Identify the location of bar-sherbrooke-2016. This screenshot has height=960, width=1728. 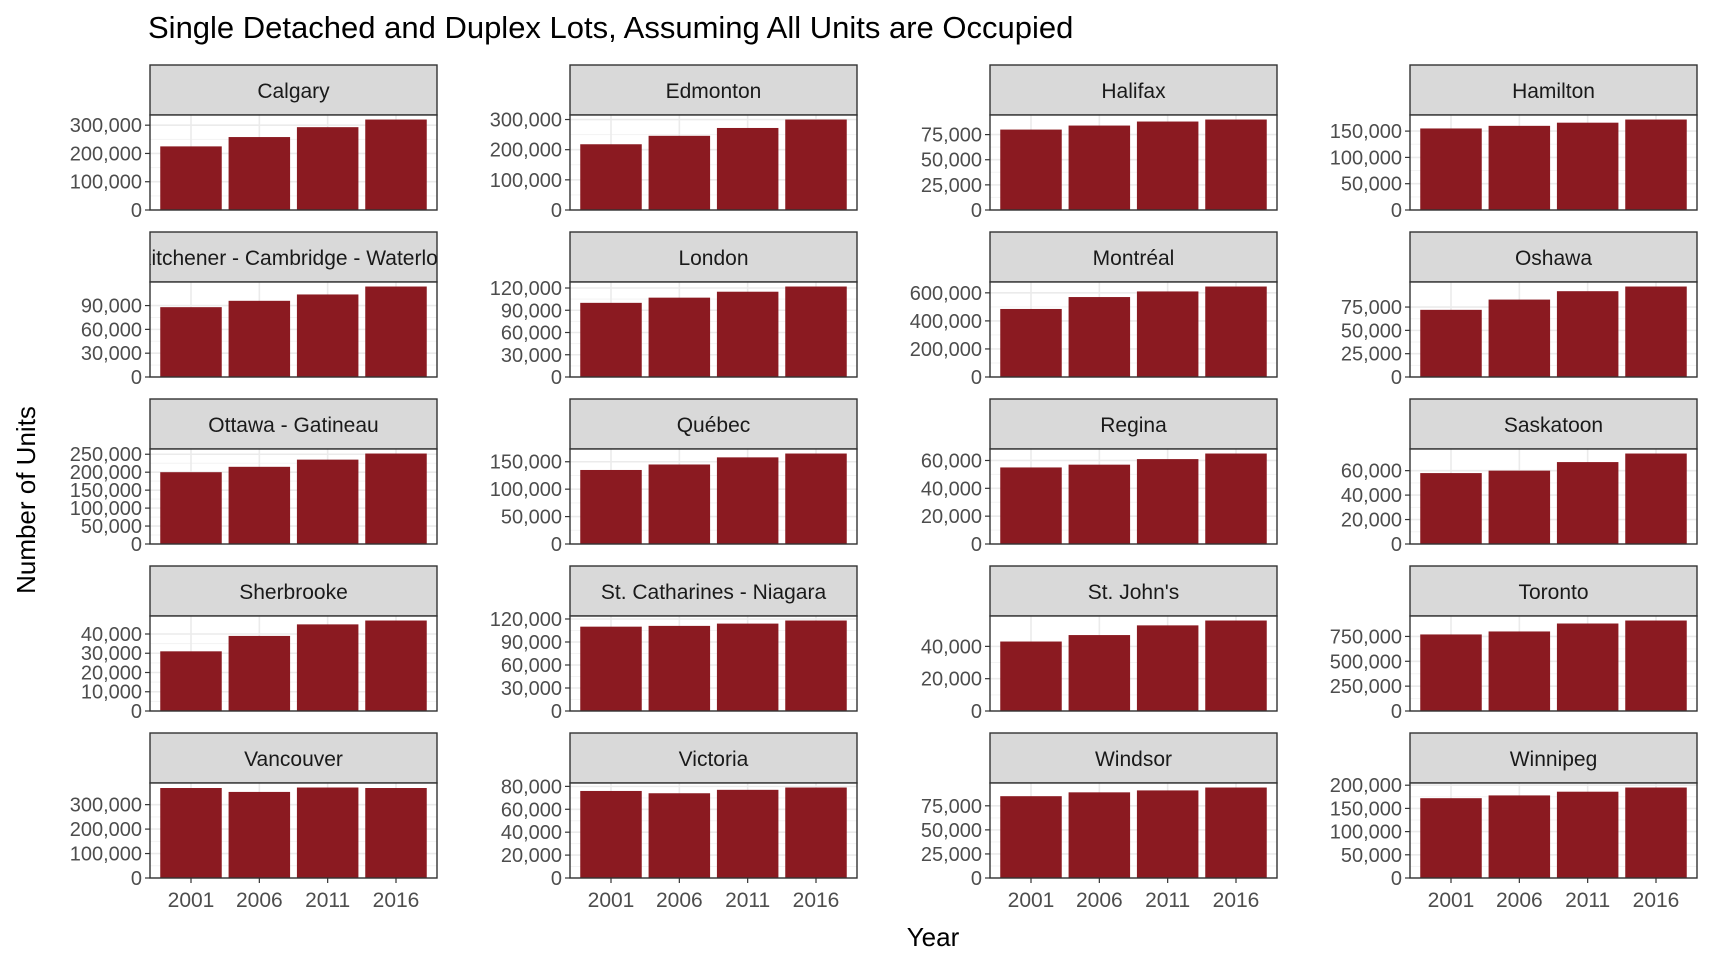
(396, 665).